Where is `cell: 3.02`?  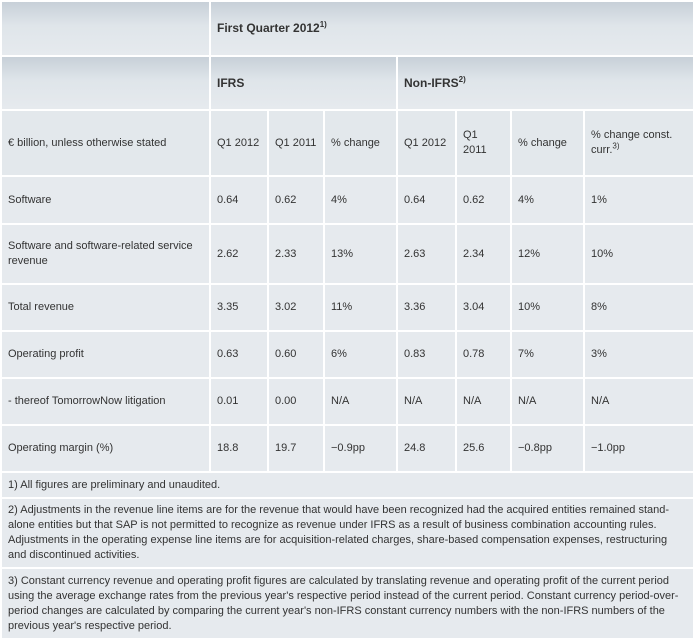 cell: 3.02 is located at coordinates (296, 307).